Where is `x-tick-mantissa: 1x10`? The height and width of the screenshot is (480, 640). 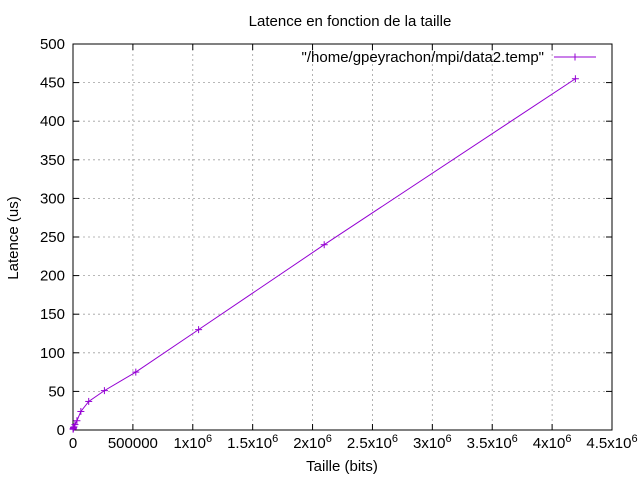
x-tick-mantissa: 1x10 is located at coordinates (189, 443).